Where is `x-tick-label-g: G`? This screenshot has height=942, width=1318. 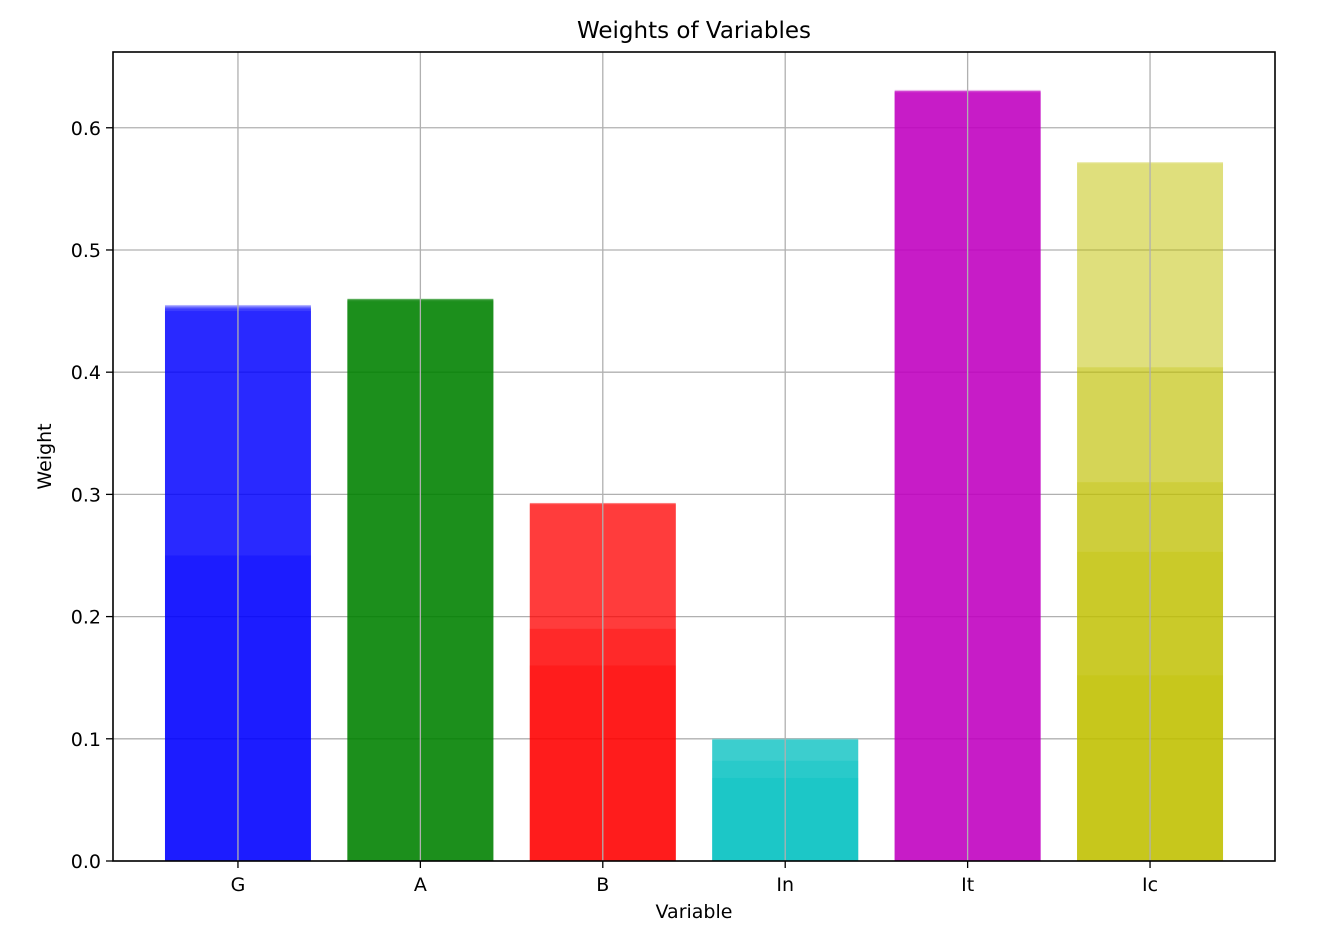 x-tick-label-g: G is located at coordinates (238, 885).